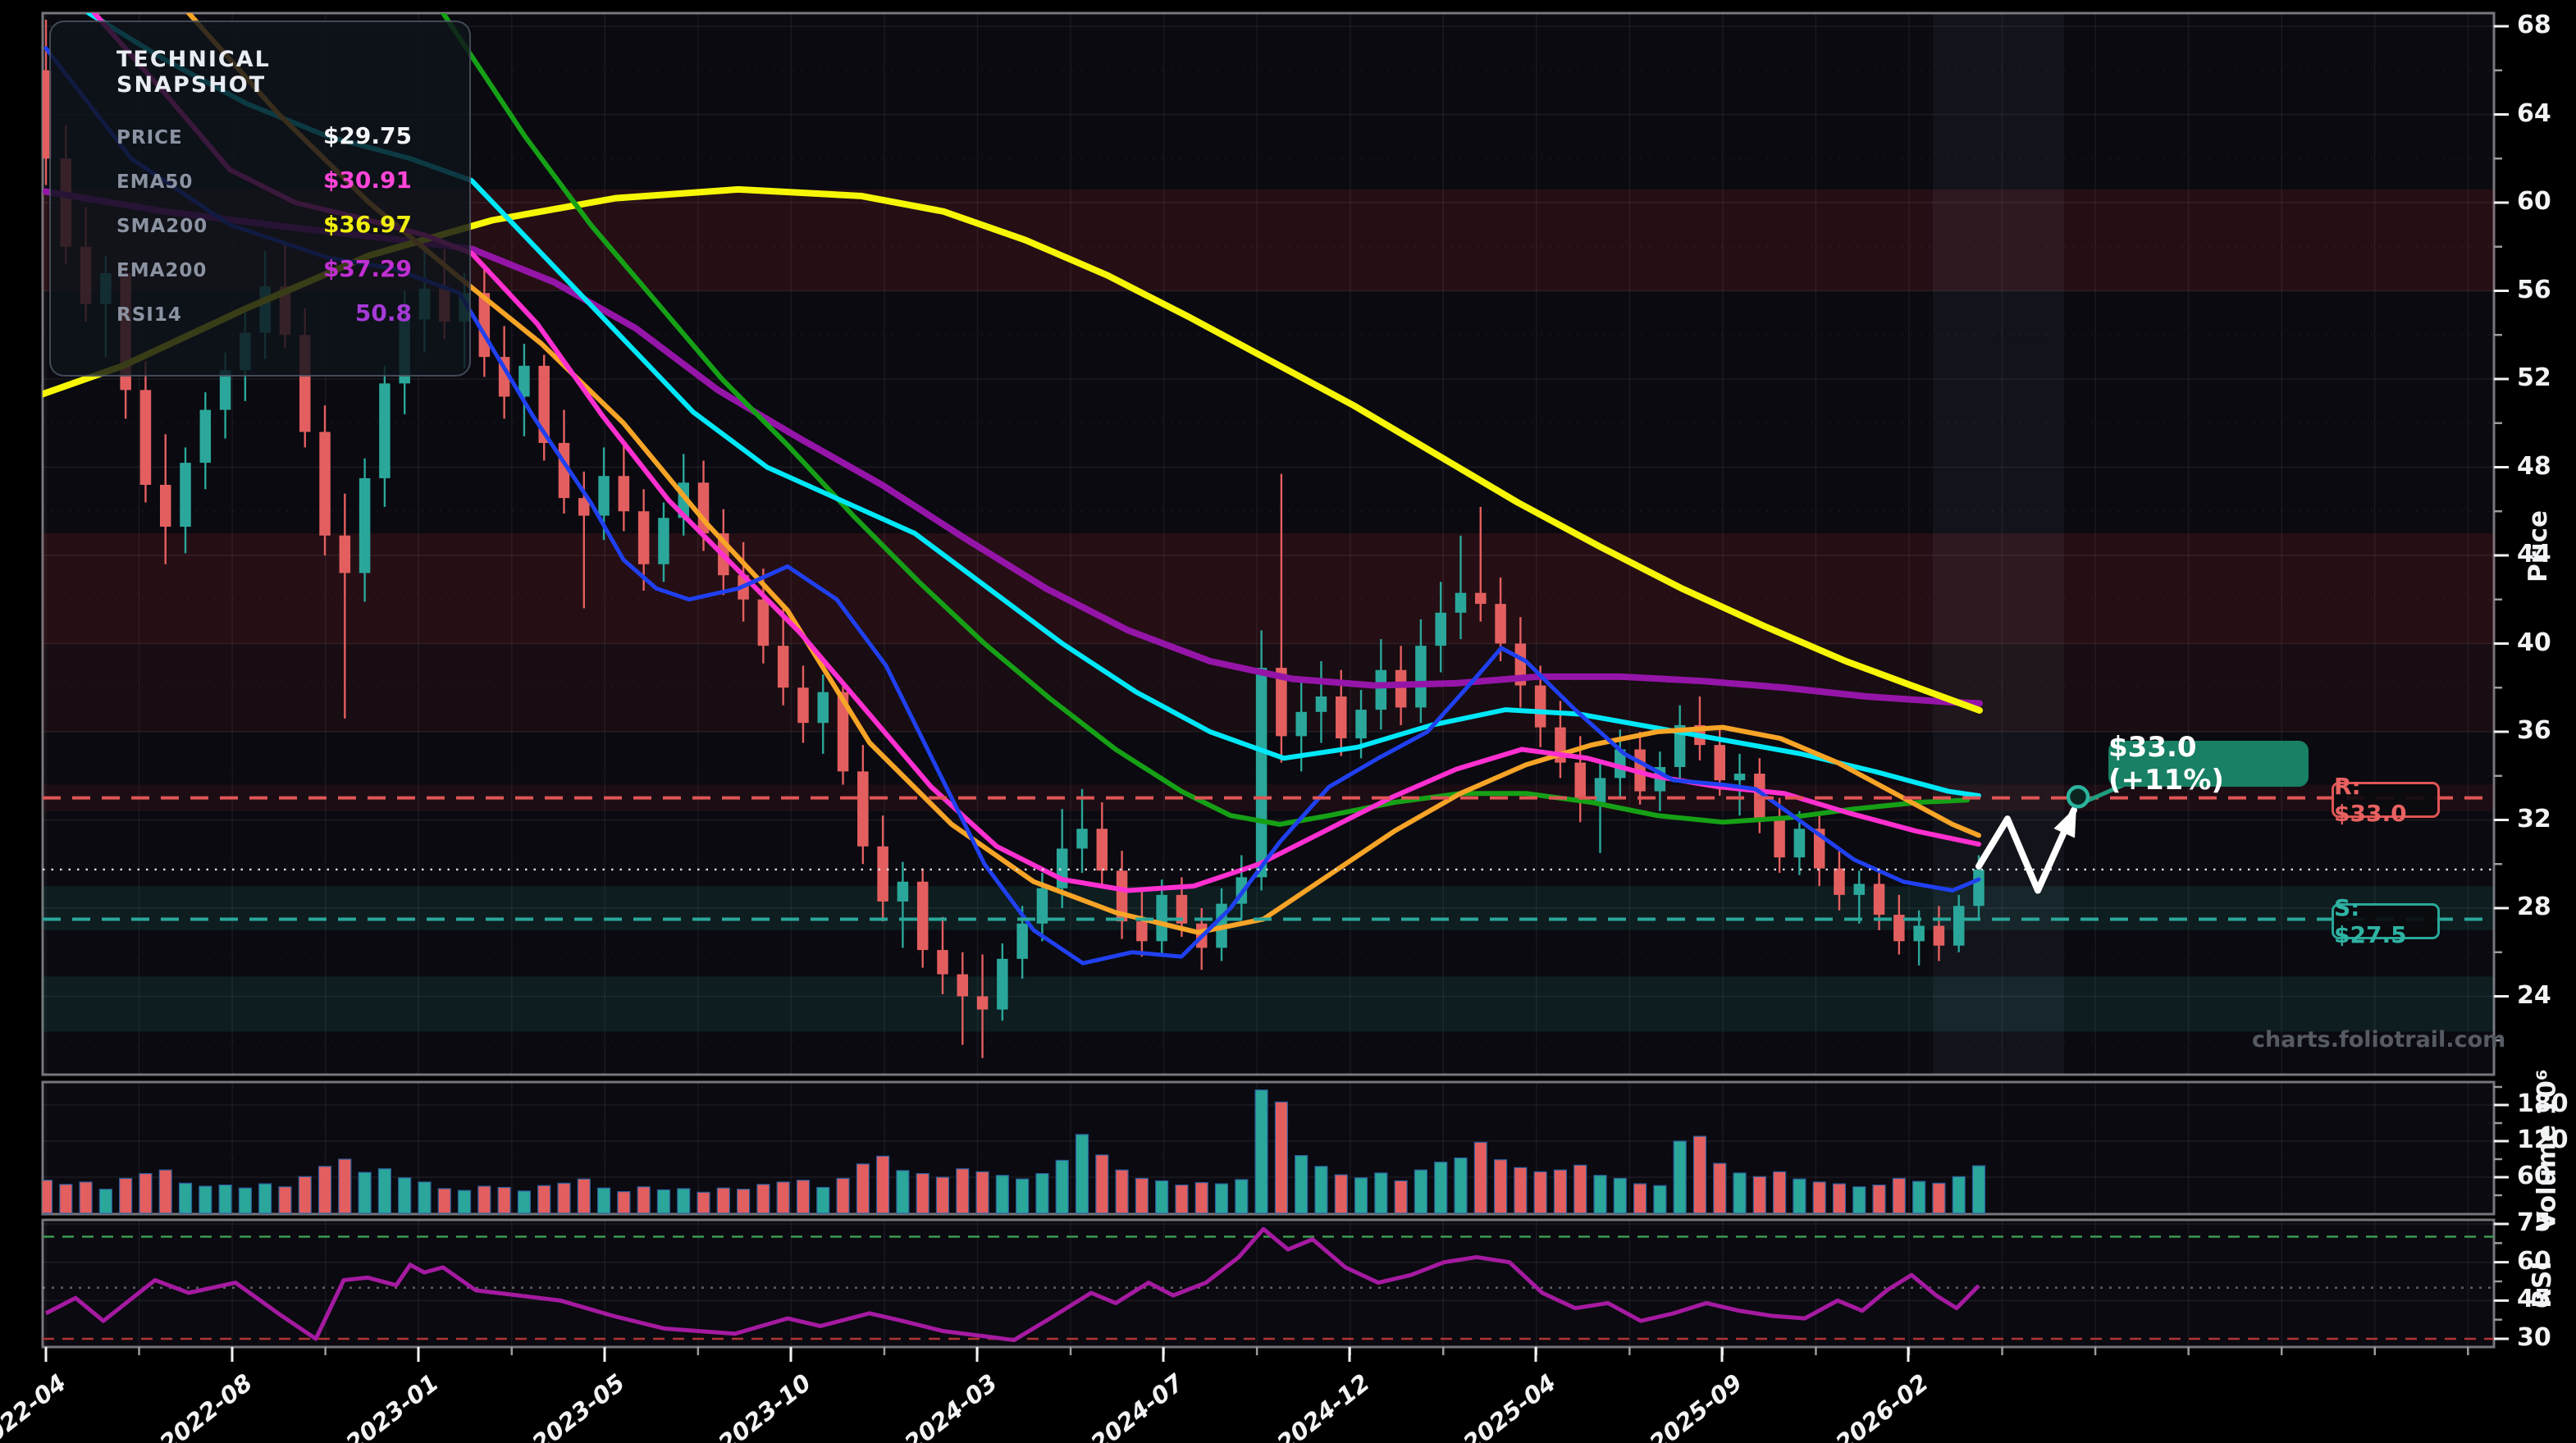  I want to click on snapshot-row-value: 50.8, so click(383, 313).